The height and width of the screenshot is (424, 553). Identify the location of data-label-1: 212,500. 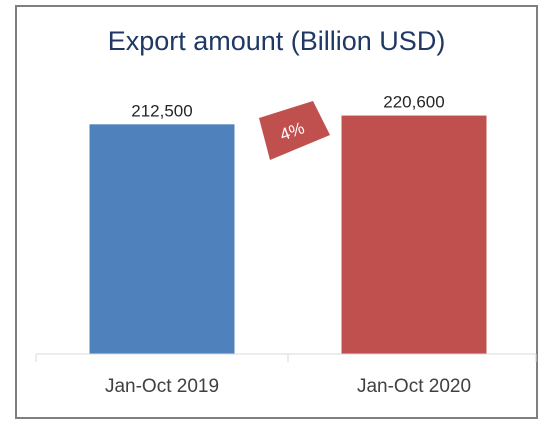
(161, 110).